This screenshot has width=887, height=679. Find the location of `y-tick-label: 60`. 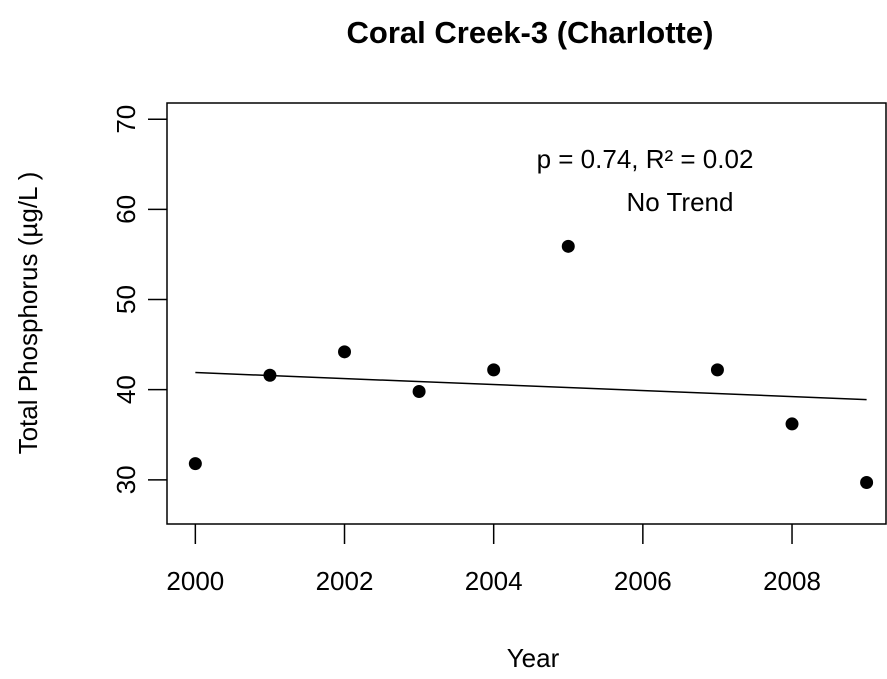

y-tick-label: 60 is located at coordinates (126, 209).